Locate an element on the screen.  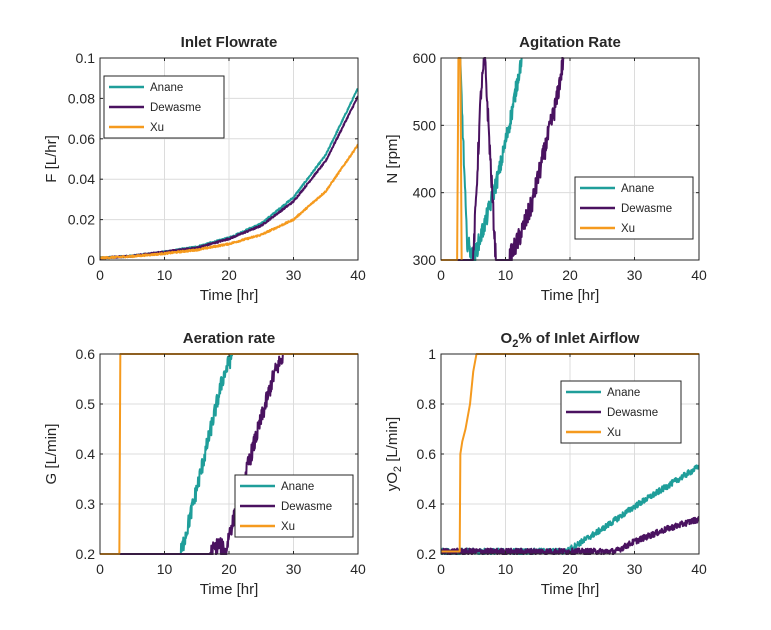
y-axis-label: F [L/hr] is located at coordinates (51, 159).